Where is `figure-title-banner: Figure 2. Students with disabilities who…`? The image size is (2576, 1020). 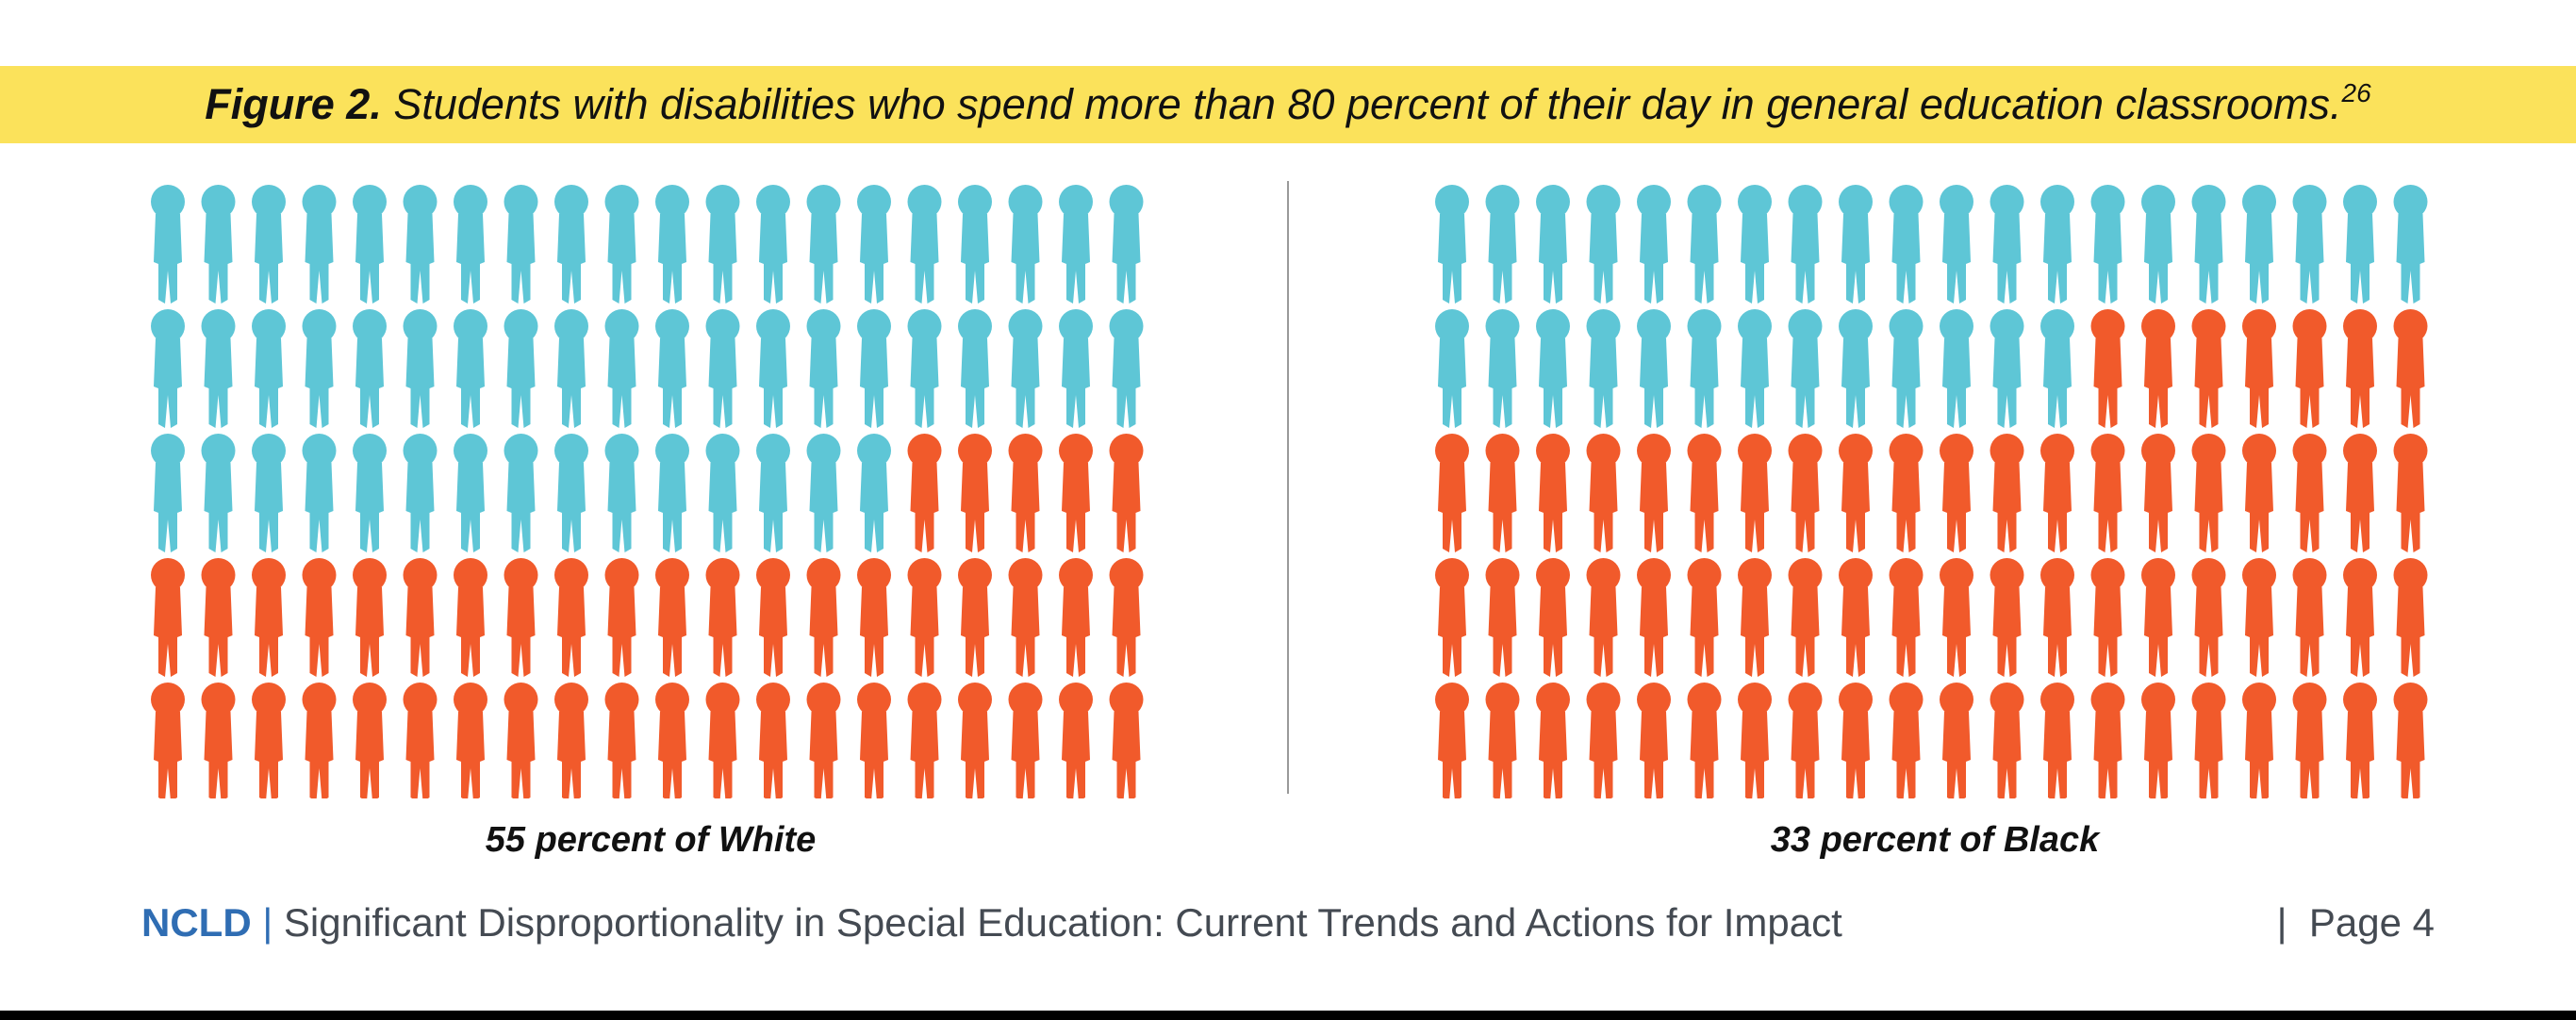 figure-title-banner: Figure 2. Students with disabilities who… is located at coordinates (1288, 105).